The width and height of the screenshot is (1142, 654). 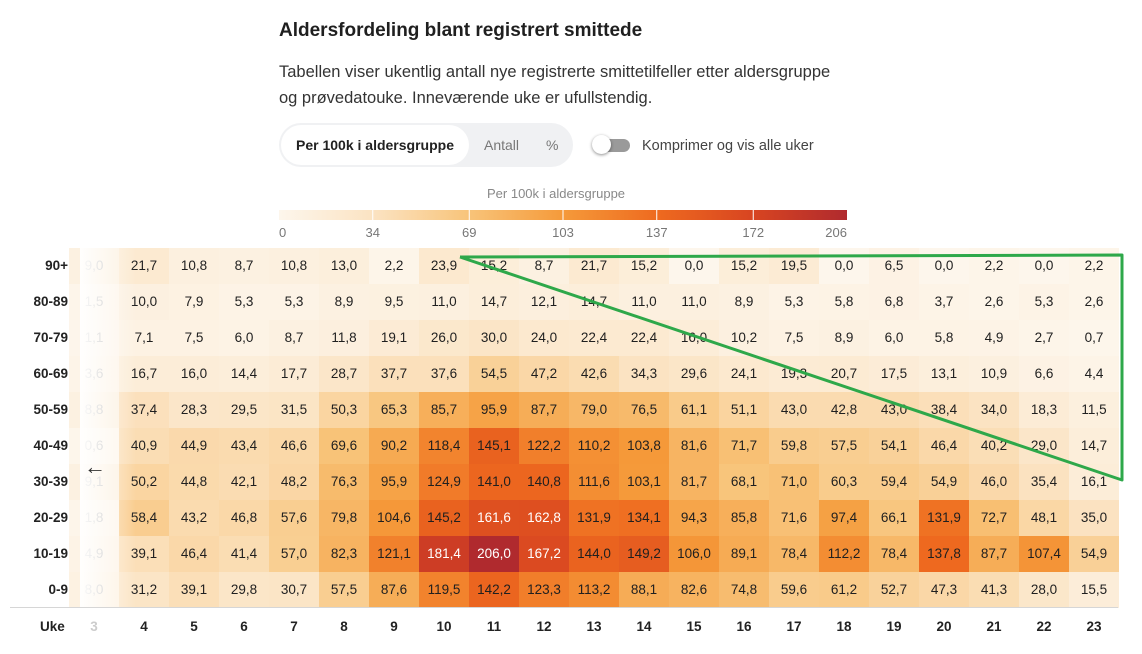 I want to click on heatmap-cell: 37,7, so click(x=394, y=374).